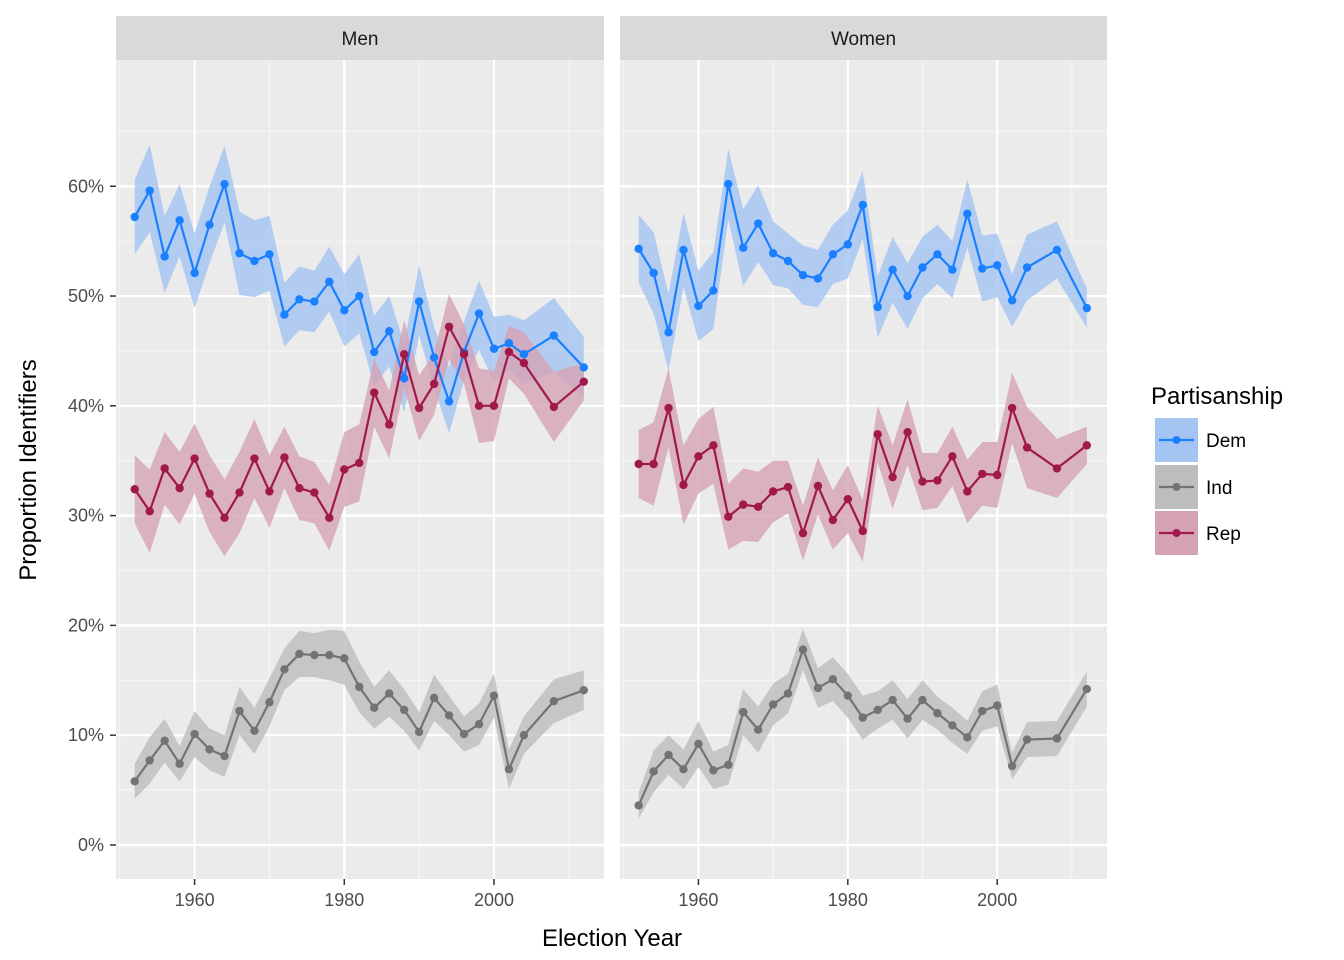  Describe the element at coordinates (359, 425) in the screenshot. I see `ribbon-rep-men` at that location.